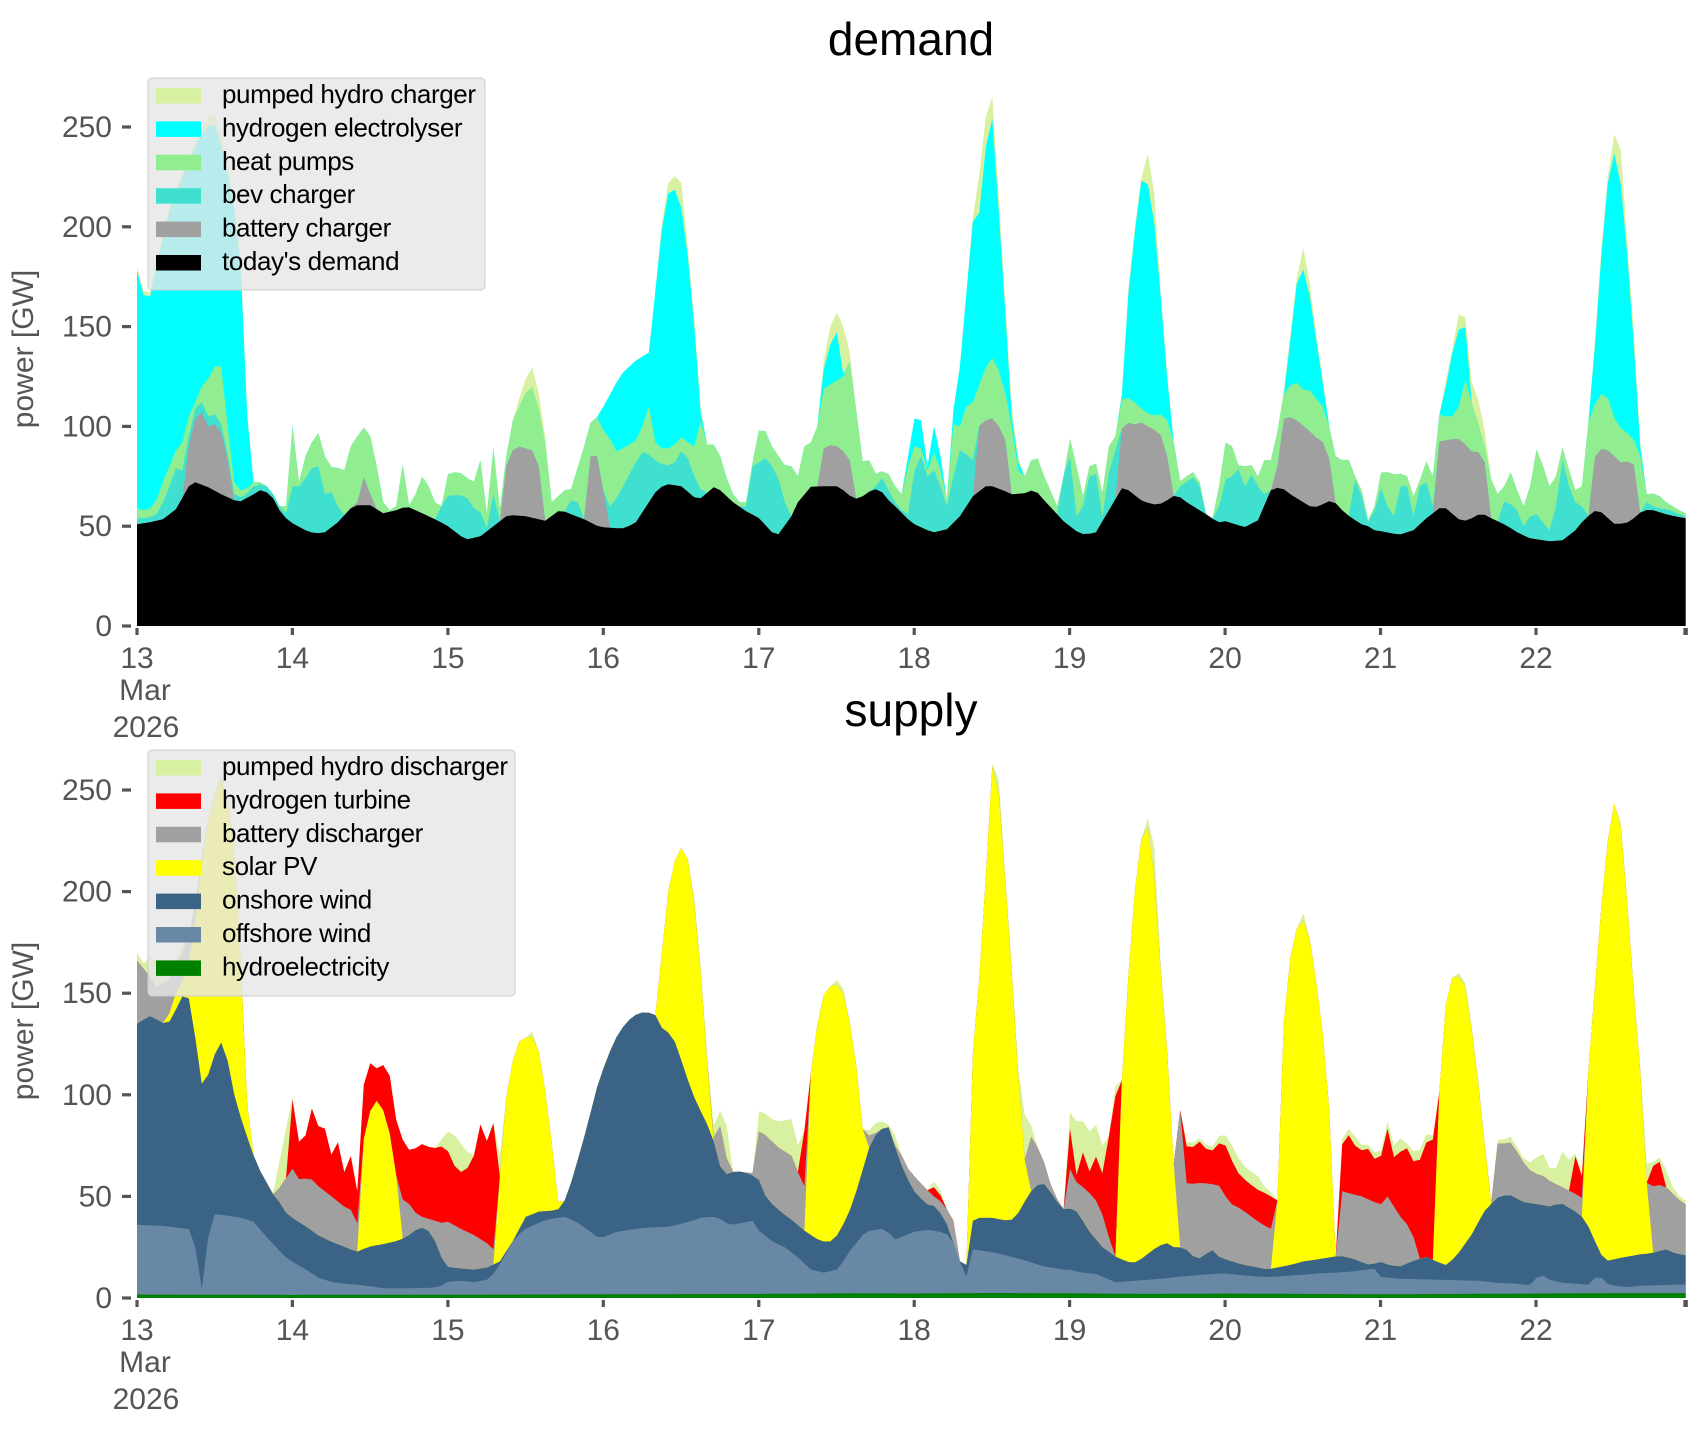 The height and width of the screenshot is (1431, 1706). I want to click on svg-text: hydroelectricity, so click(305, 966).